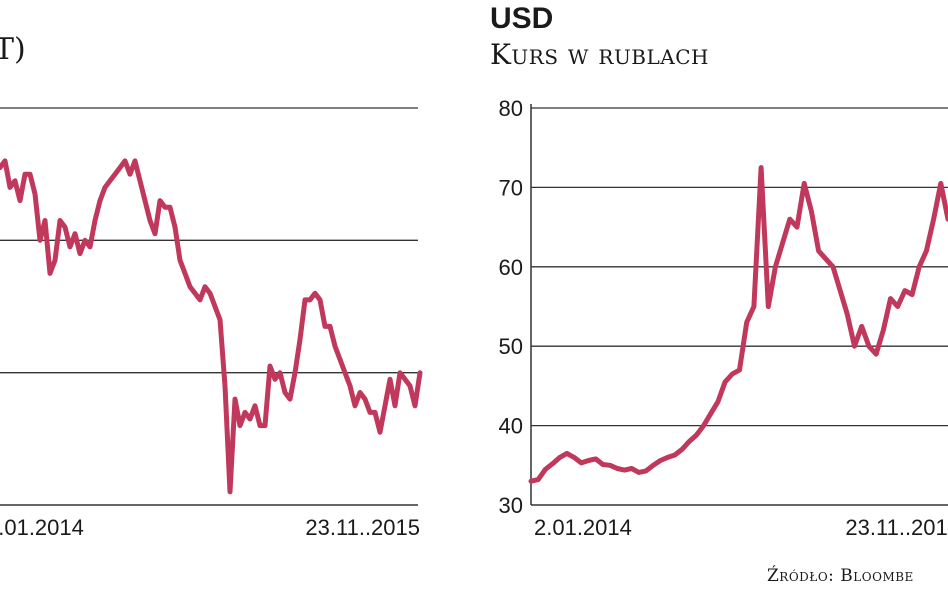 This screenshot has height=593, width=948. I want to click on y-tick-label: 50, so click(511, 346).